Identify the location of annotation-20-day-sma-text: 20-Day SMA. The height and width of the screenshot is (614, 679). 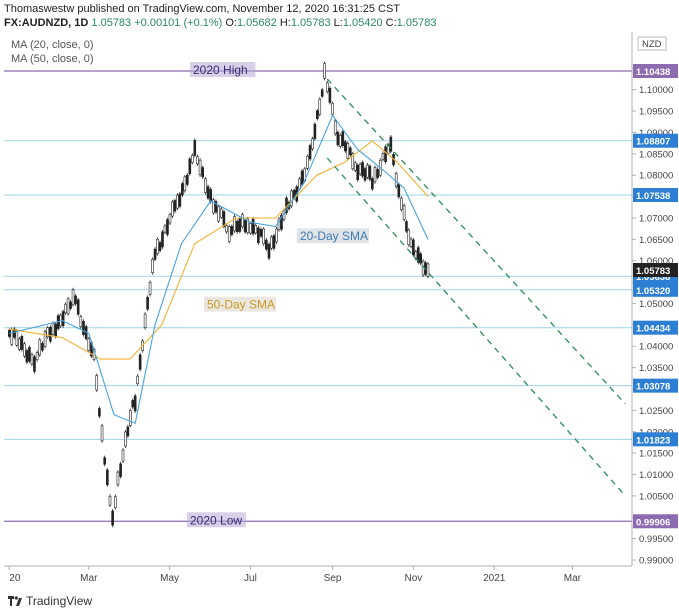
(334, 236).